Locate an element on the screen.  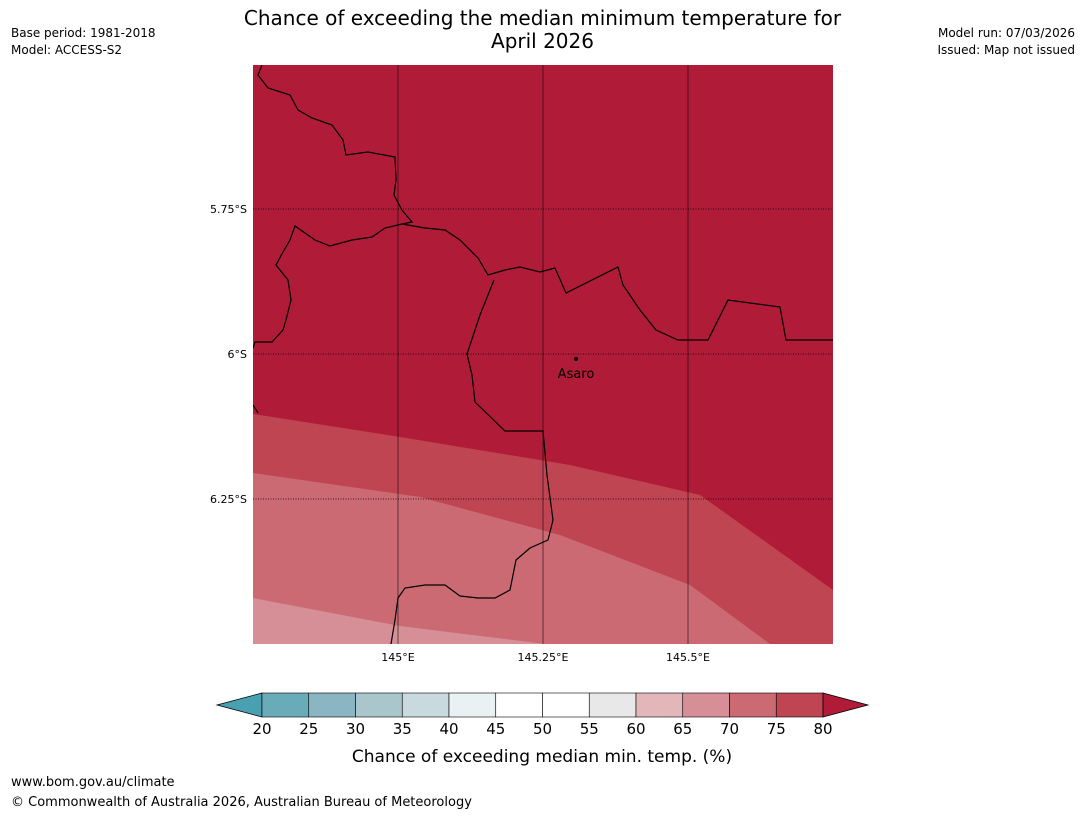
colorbar-tick-65: 65 is located at coordinates (682, 729).